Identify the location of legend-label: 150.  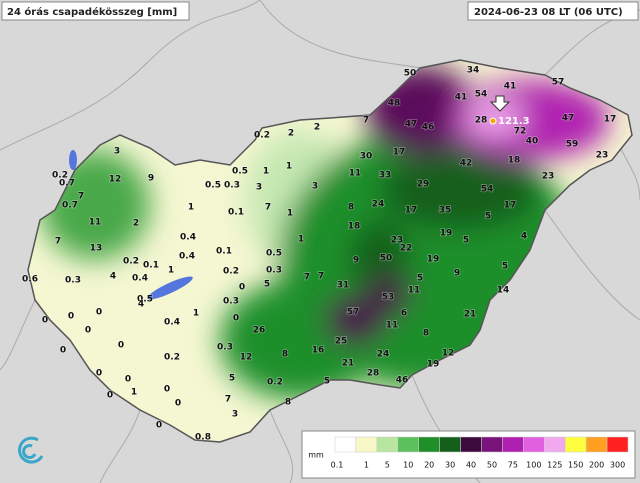
(575, 465).